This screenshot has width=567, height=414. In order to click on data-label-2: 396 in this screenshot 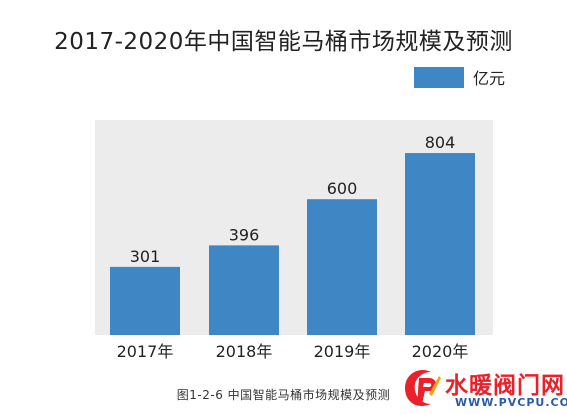, I will do `click(244, 234)`.